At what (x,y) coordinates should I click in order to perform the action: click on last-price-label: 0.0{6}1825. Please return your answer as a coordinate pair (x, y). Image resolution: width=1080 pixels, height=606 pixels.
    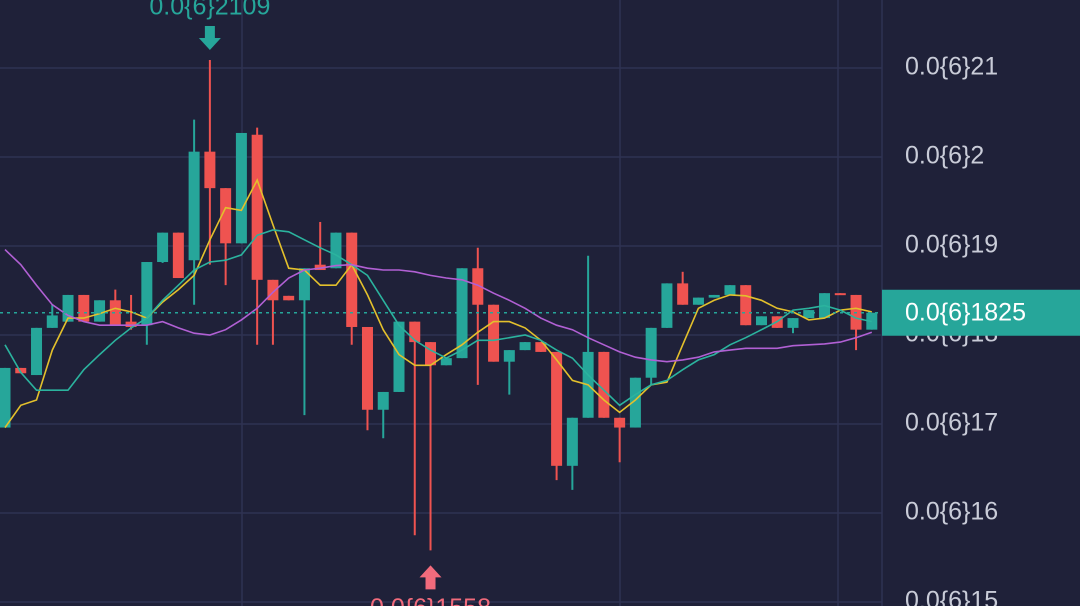
    Looking at the image, I should click on (965, 312).